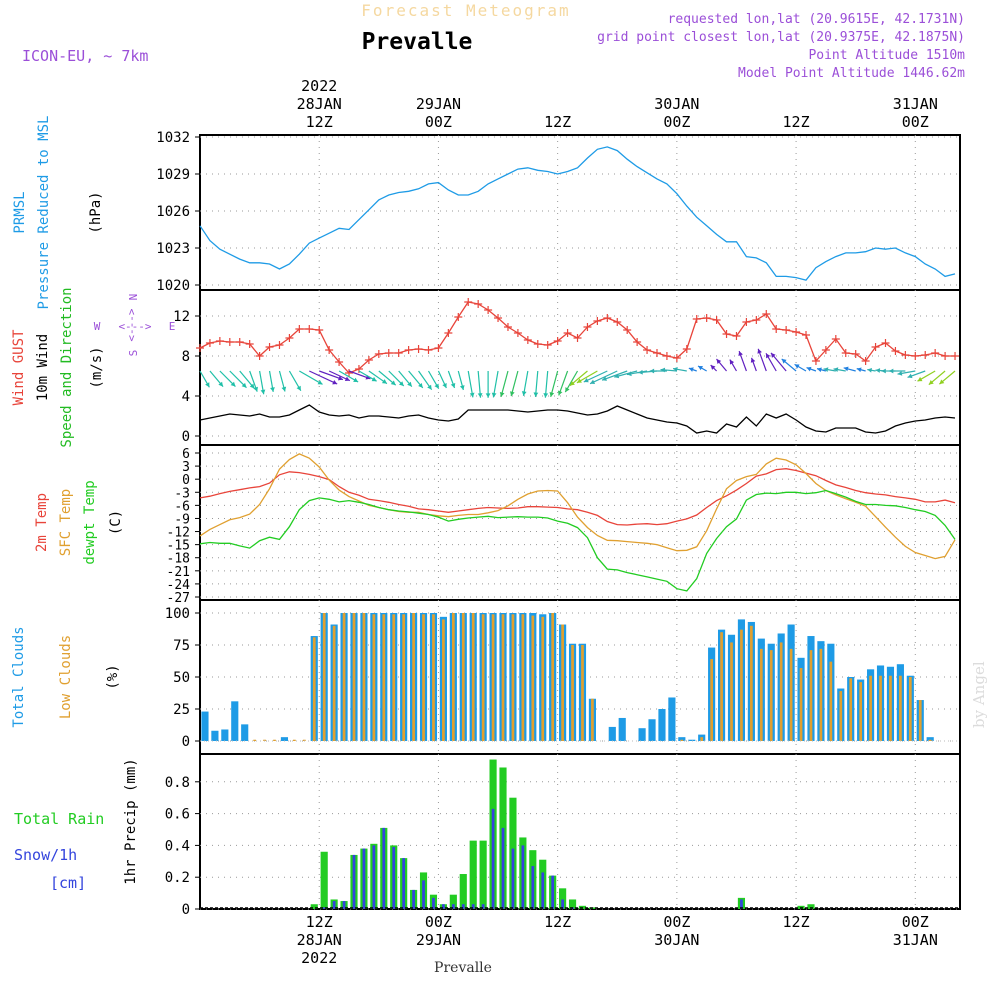  I want to click on time-label-bottom: 00Z, so click(915, 922).